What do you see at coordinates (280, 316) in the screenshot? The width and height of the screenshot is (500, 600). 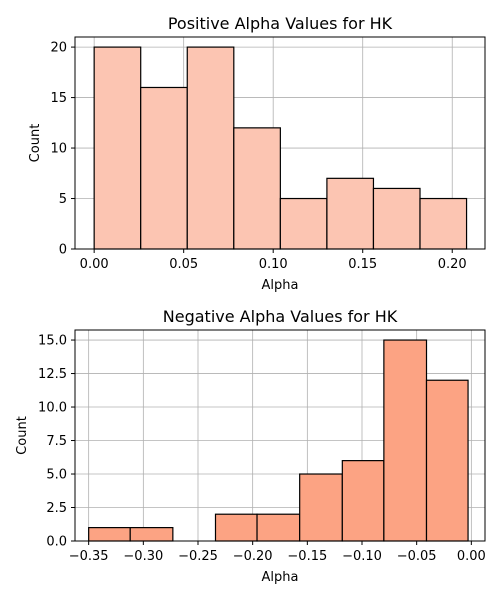 I see `chart-title: Negative Alpha Values for HK` at bounding box center [280, 316].